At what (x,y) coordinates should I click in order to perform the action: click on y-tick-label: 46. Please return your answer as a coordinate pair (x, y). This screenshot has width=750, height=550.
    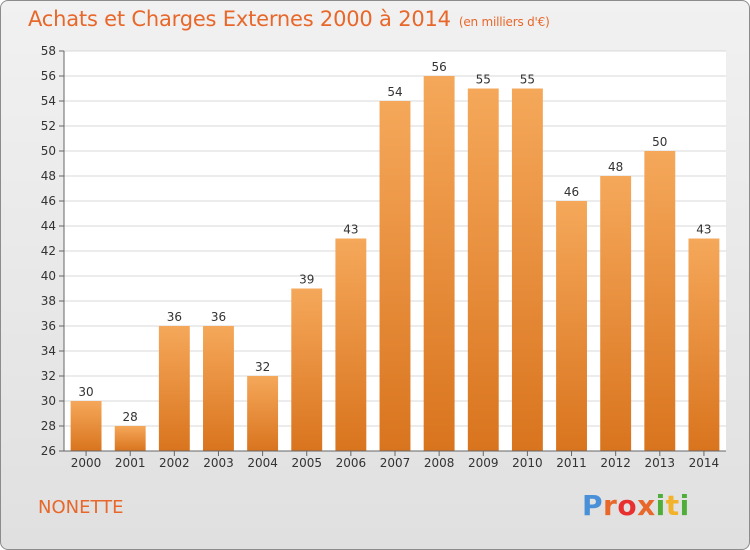
    Looking at the image, I should click on (48, 201).